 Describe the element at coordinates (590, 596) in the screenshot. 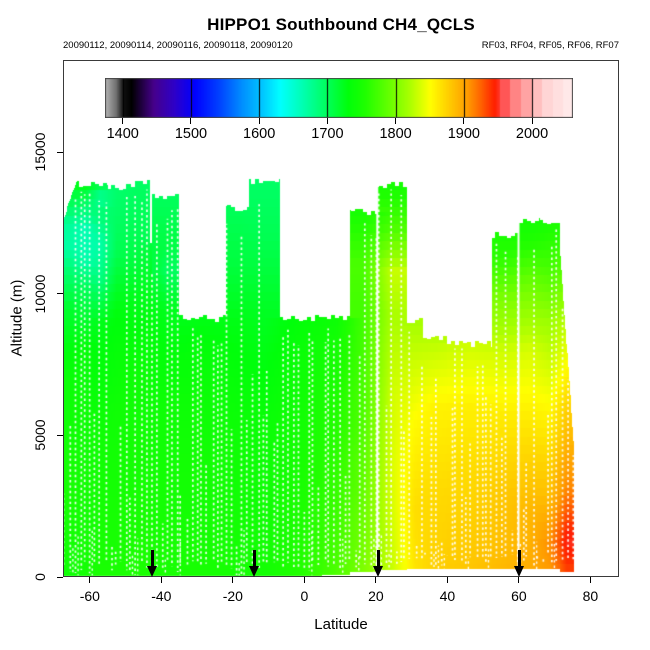

I see `x-tick-label: 80` at that location.